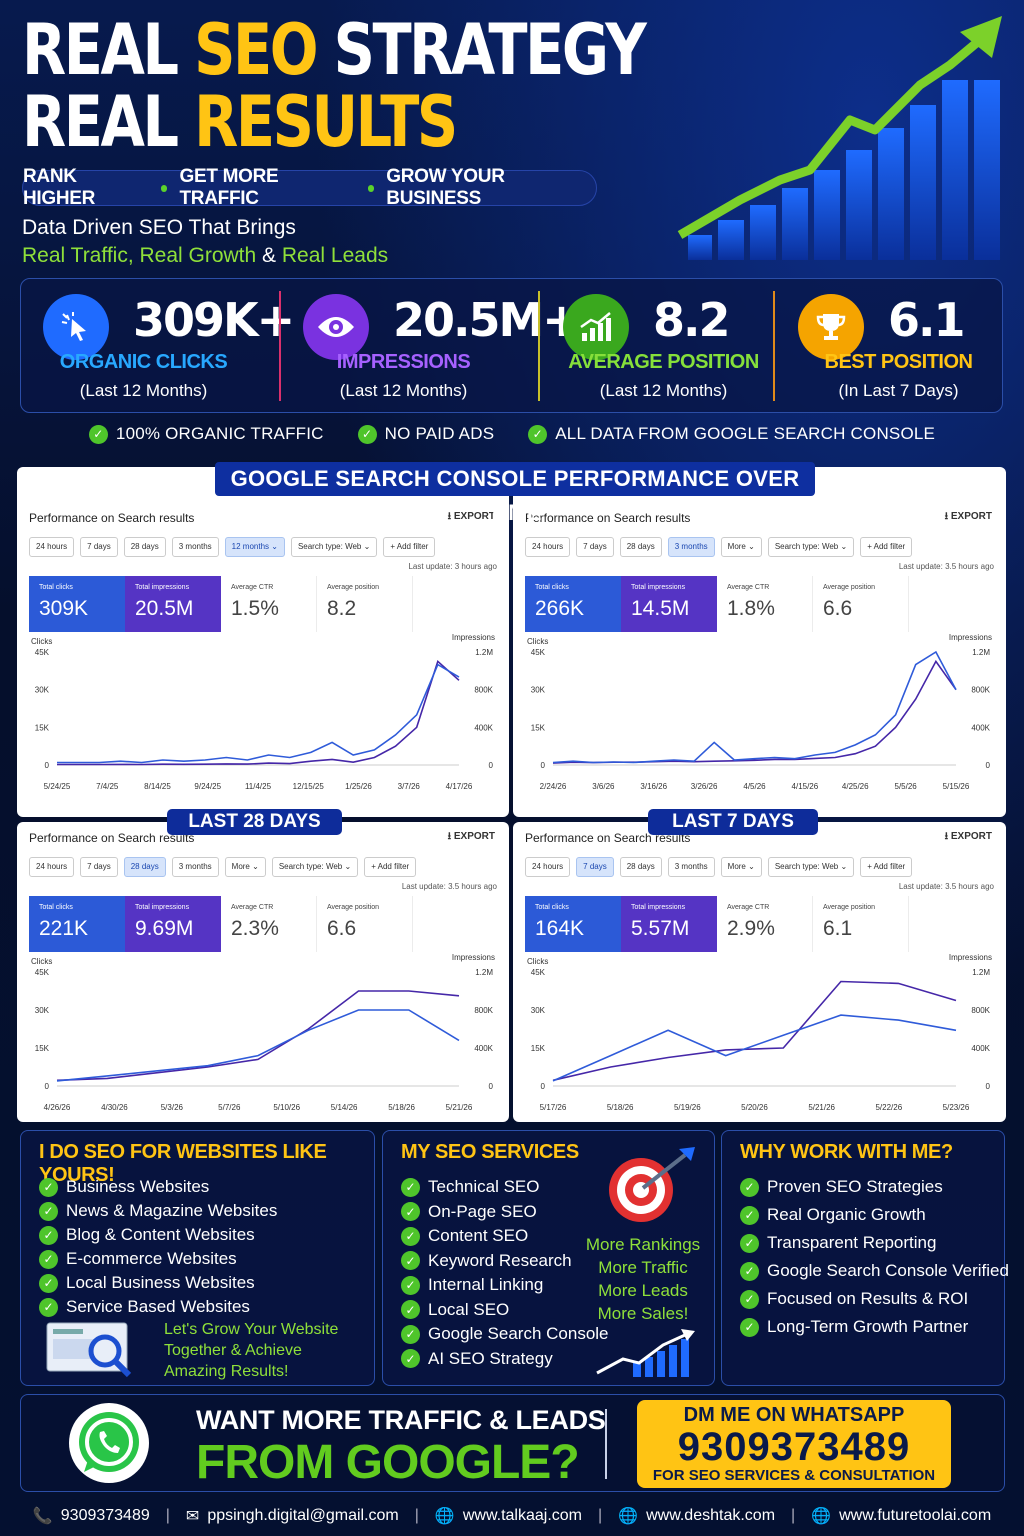  What do you see at coordinates (309, 786) in the screenshot?
I see `x-tick-label: 12/15/25` at bounding box center [309, 786].